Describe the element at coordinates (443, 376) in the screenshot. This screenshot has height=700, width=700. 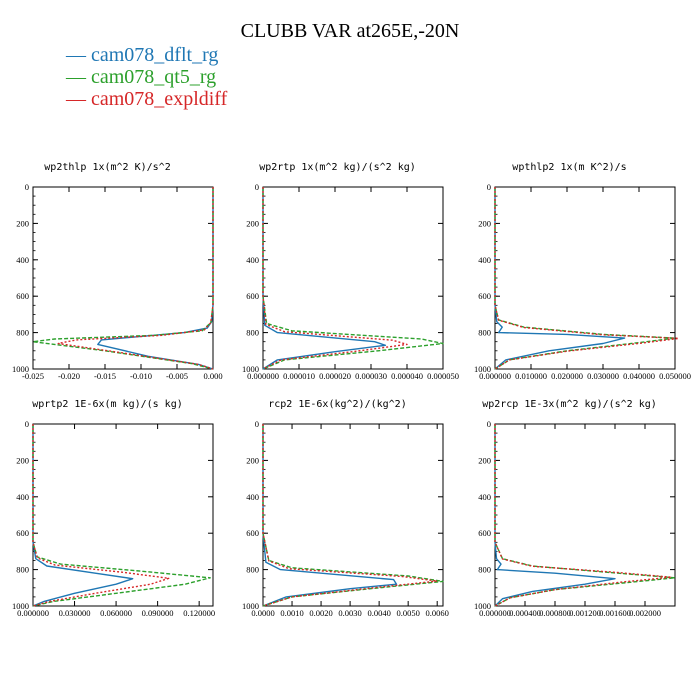
I see `x-tick-label: 0.000050` at that location.